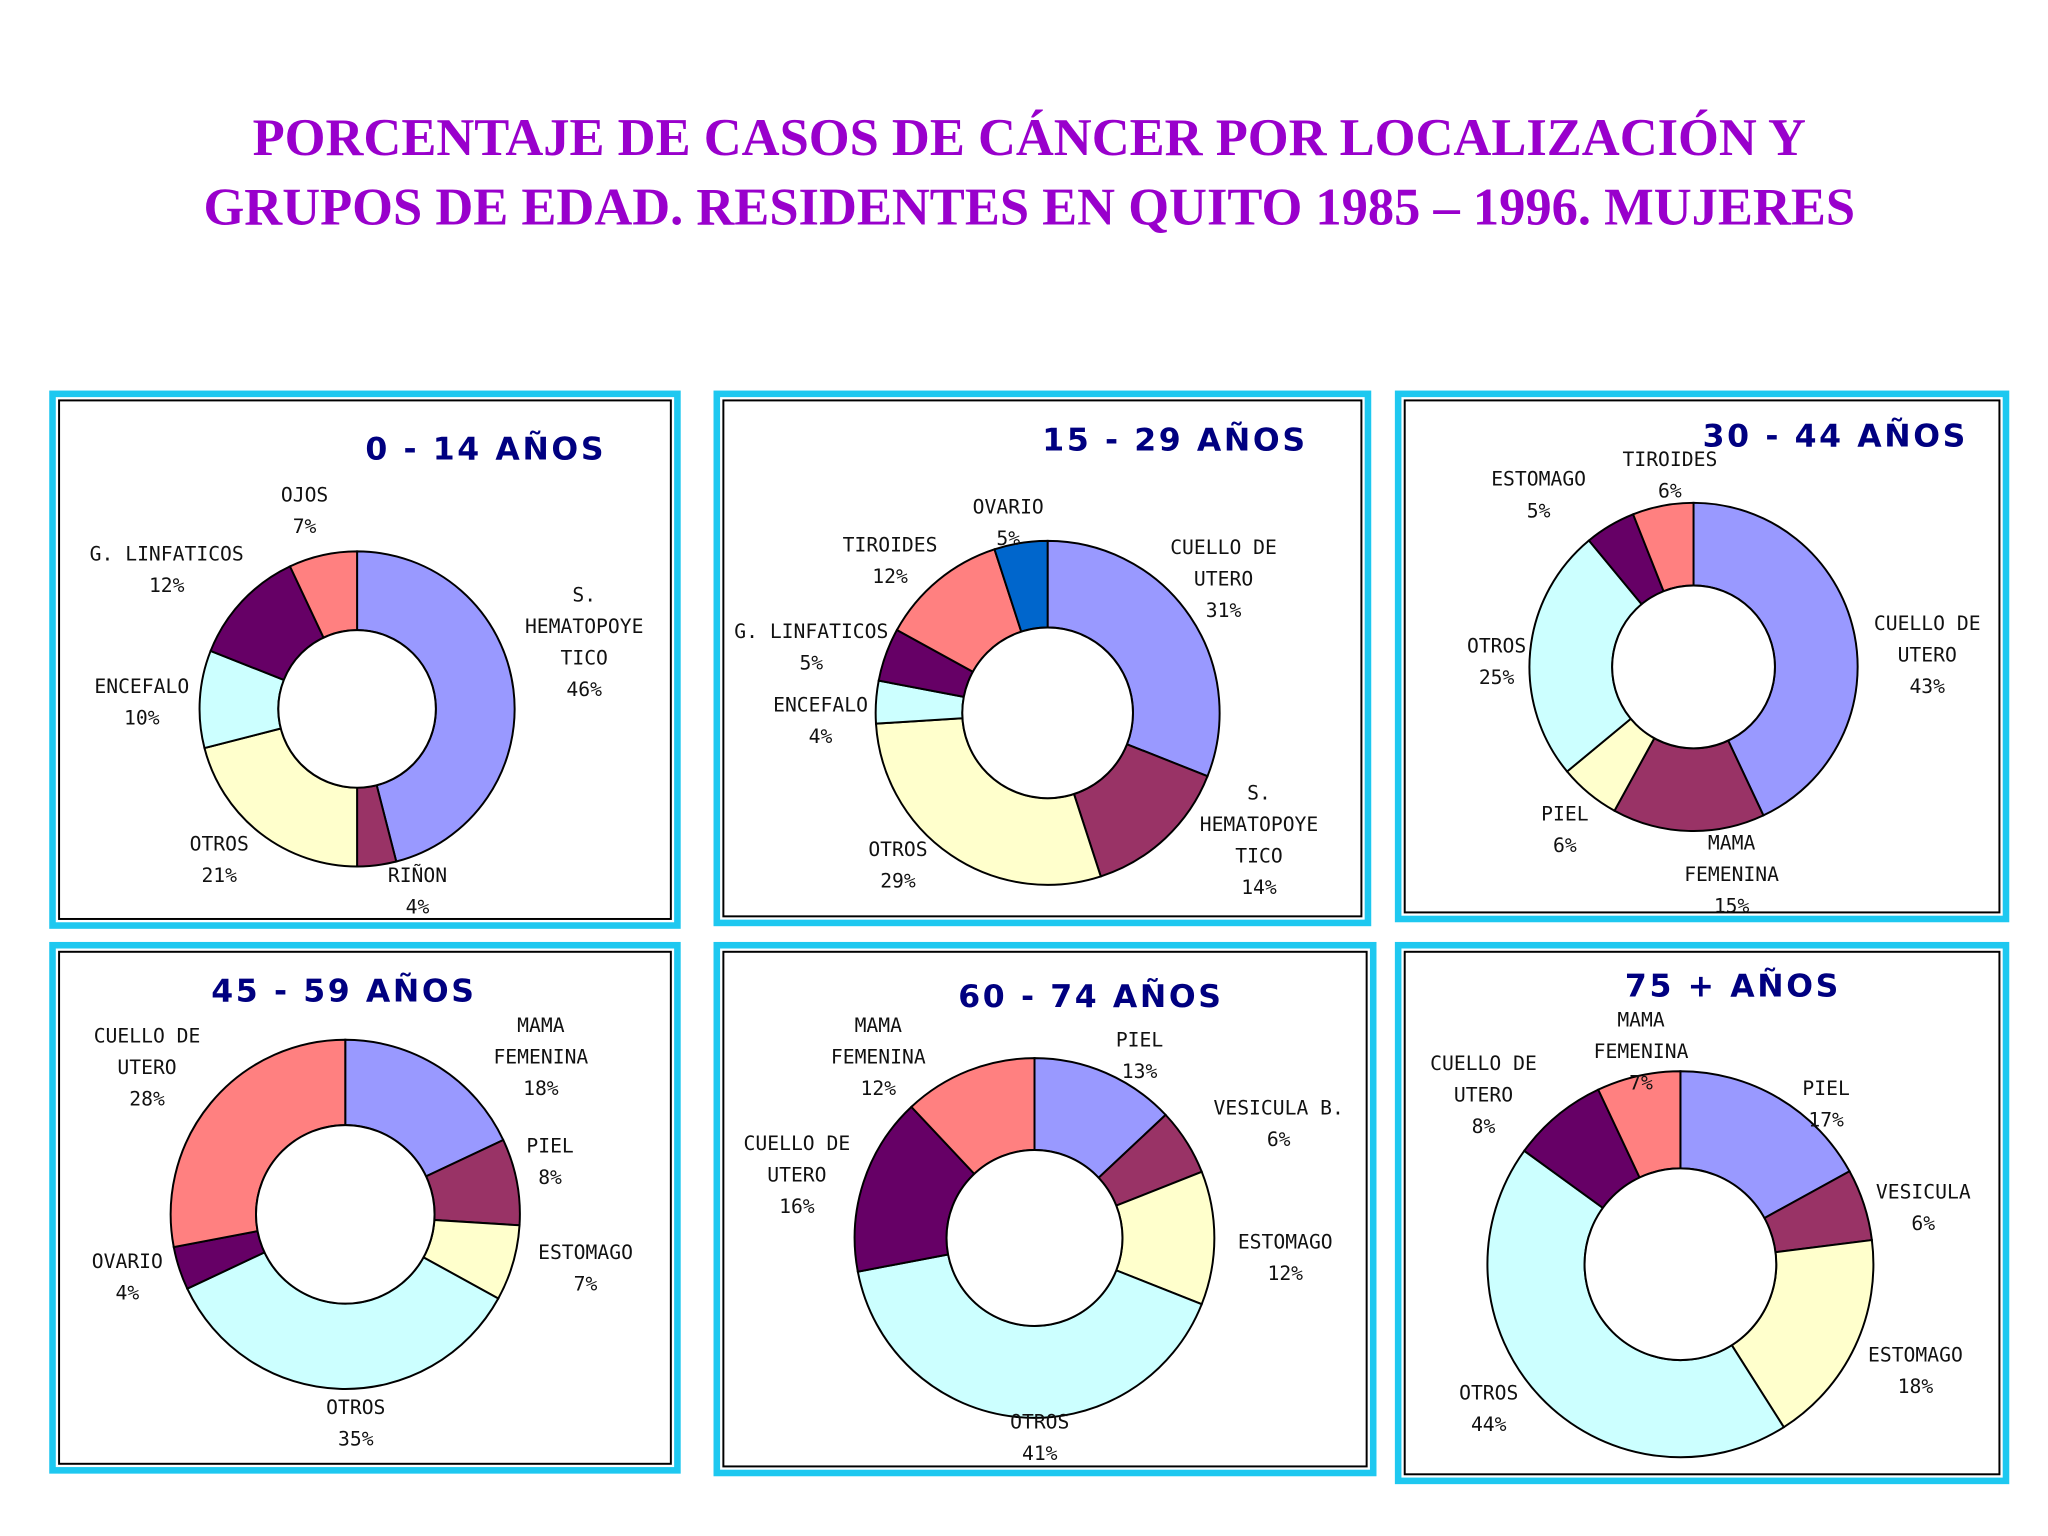 This screenshot has width=2048, height=1536. Describe the element at coordinates (142, 718) in the screenshot. I see `slice-value: 10%` at that location.